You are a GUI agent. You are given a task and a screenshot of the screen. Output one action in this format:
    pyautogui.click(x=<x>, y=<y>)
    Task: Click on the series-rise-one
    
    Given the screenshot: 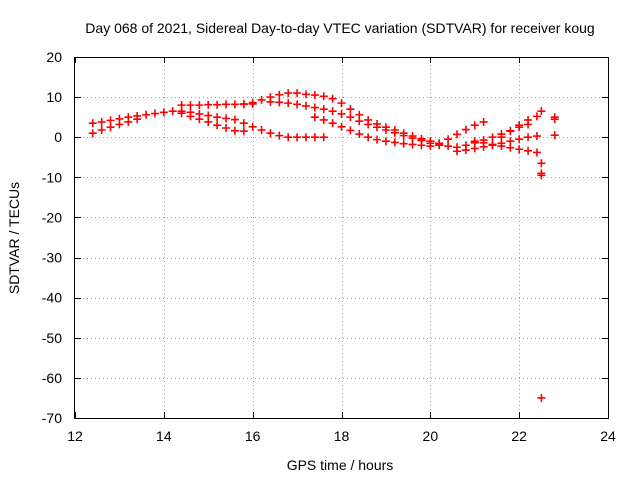 What is the action you would take?
    pyautogui.click(x=461, y=132)
    